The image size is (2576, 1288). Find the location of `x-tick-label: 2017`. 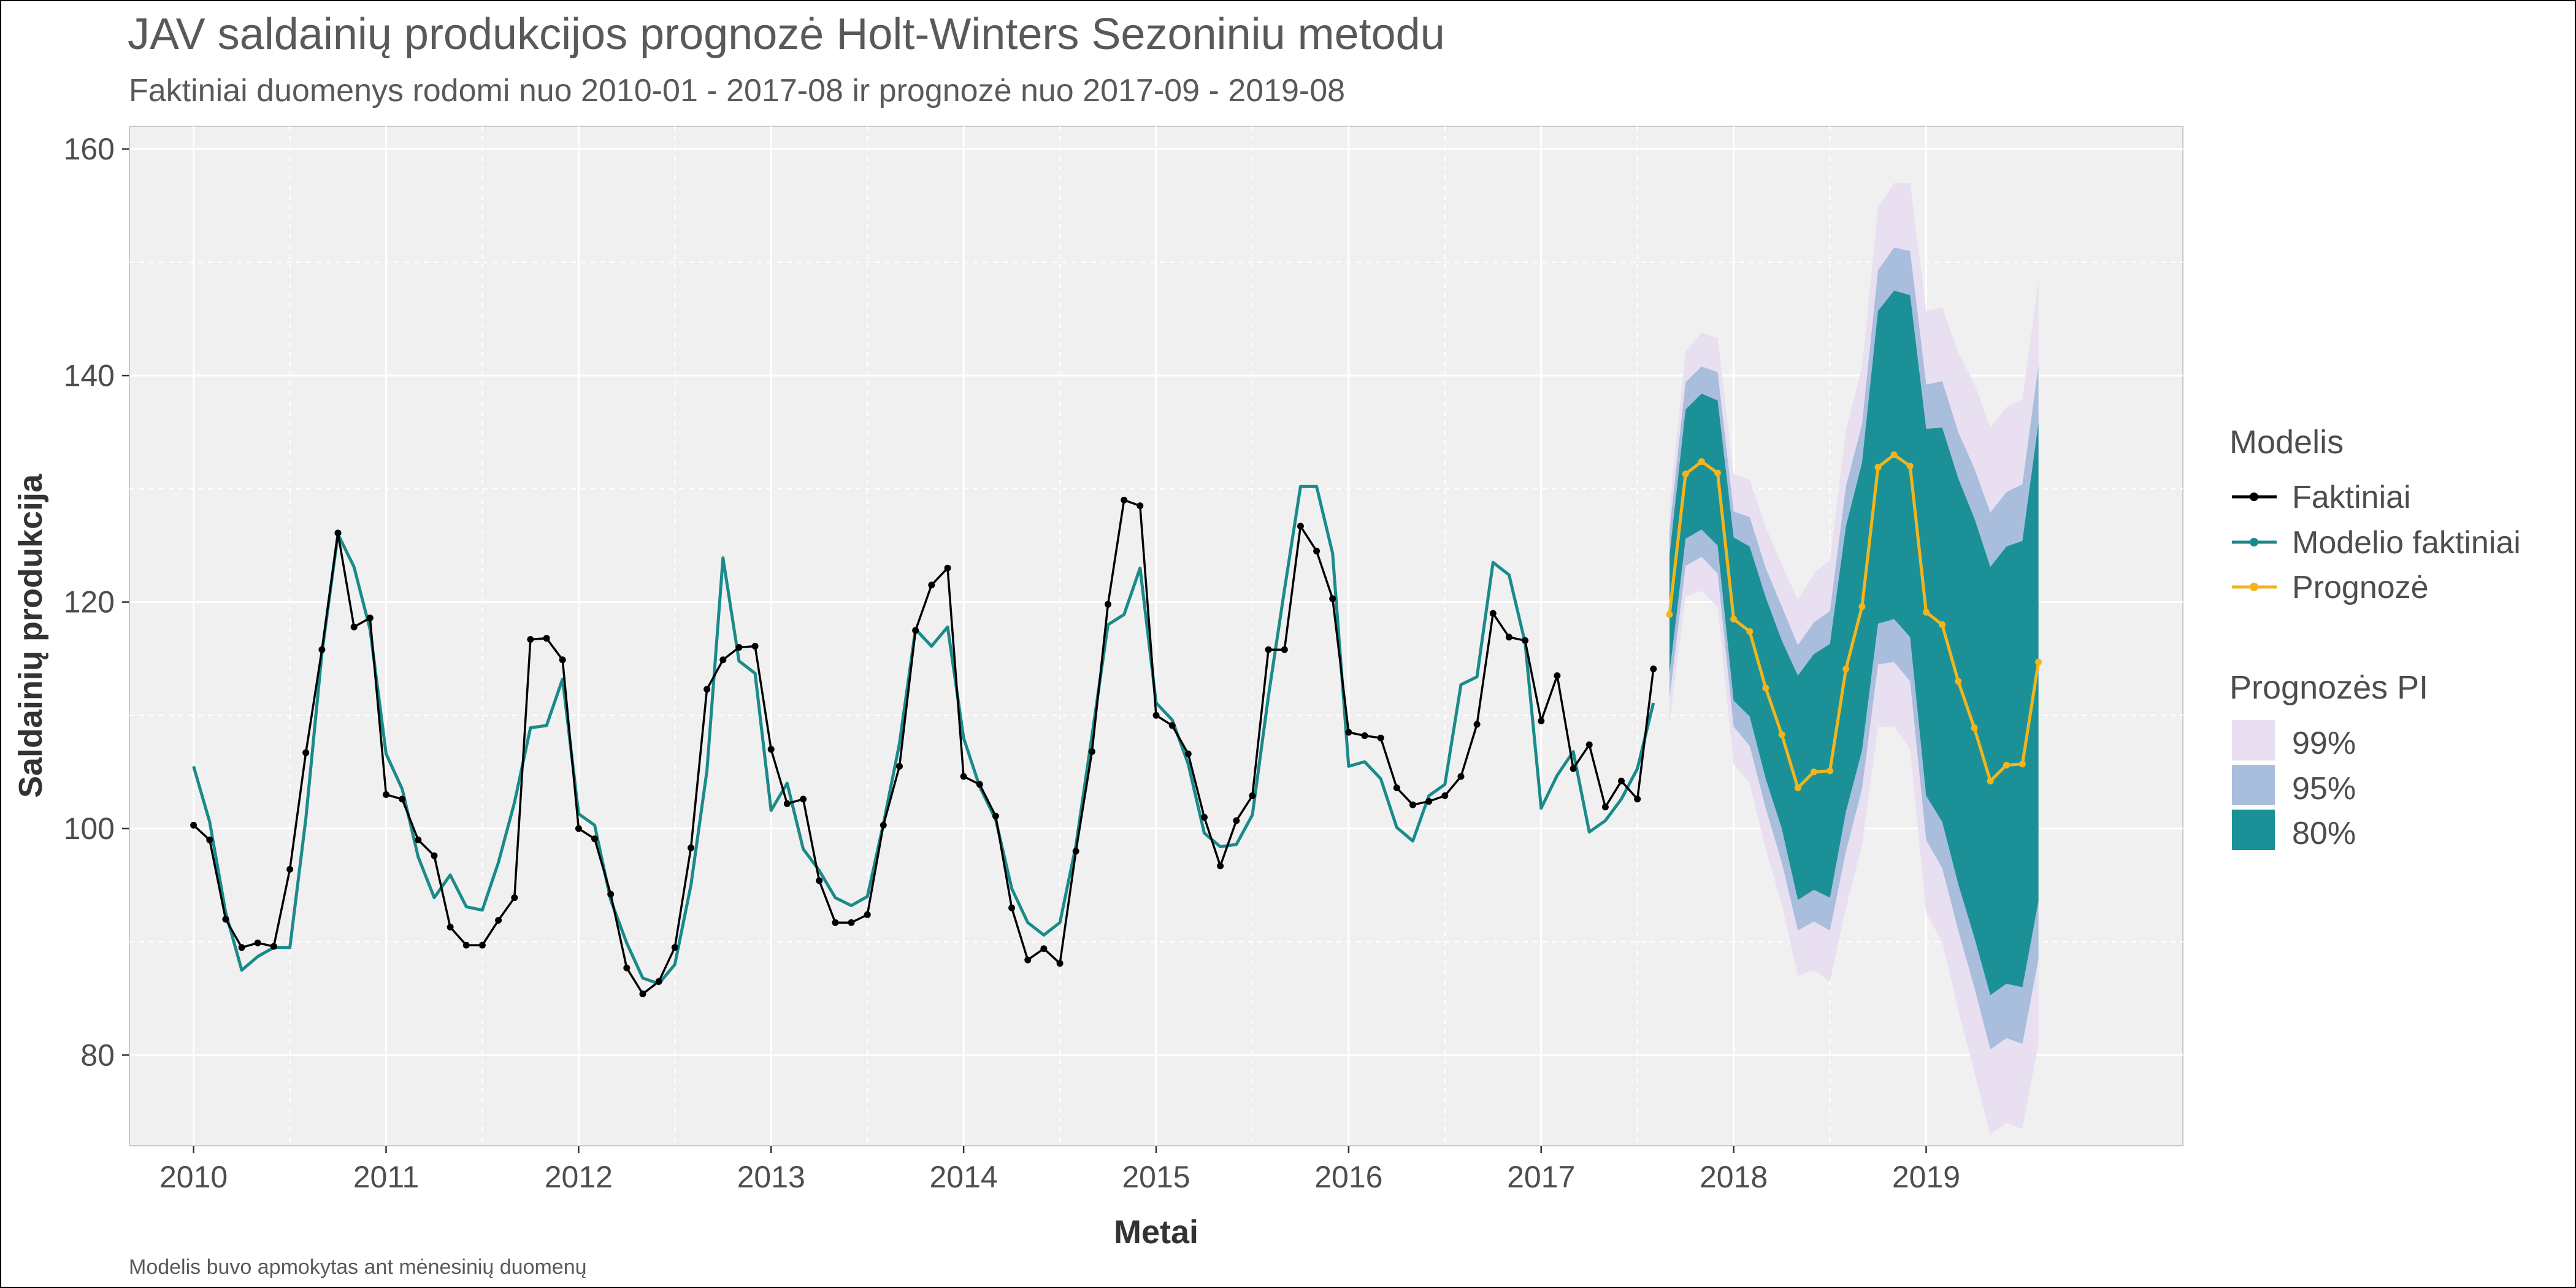

x-tick-label: 2017 is located at coordinates (1541, 1177).